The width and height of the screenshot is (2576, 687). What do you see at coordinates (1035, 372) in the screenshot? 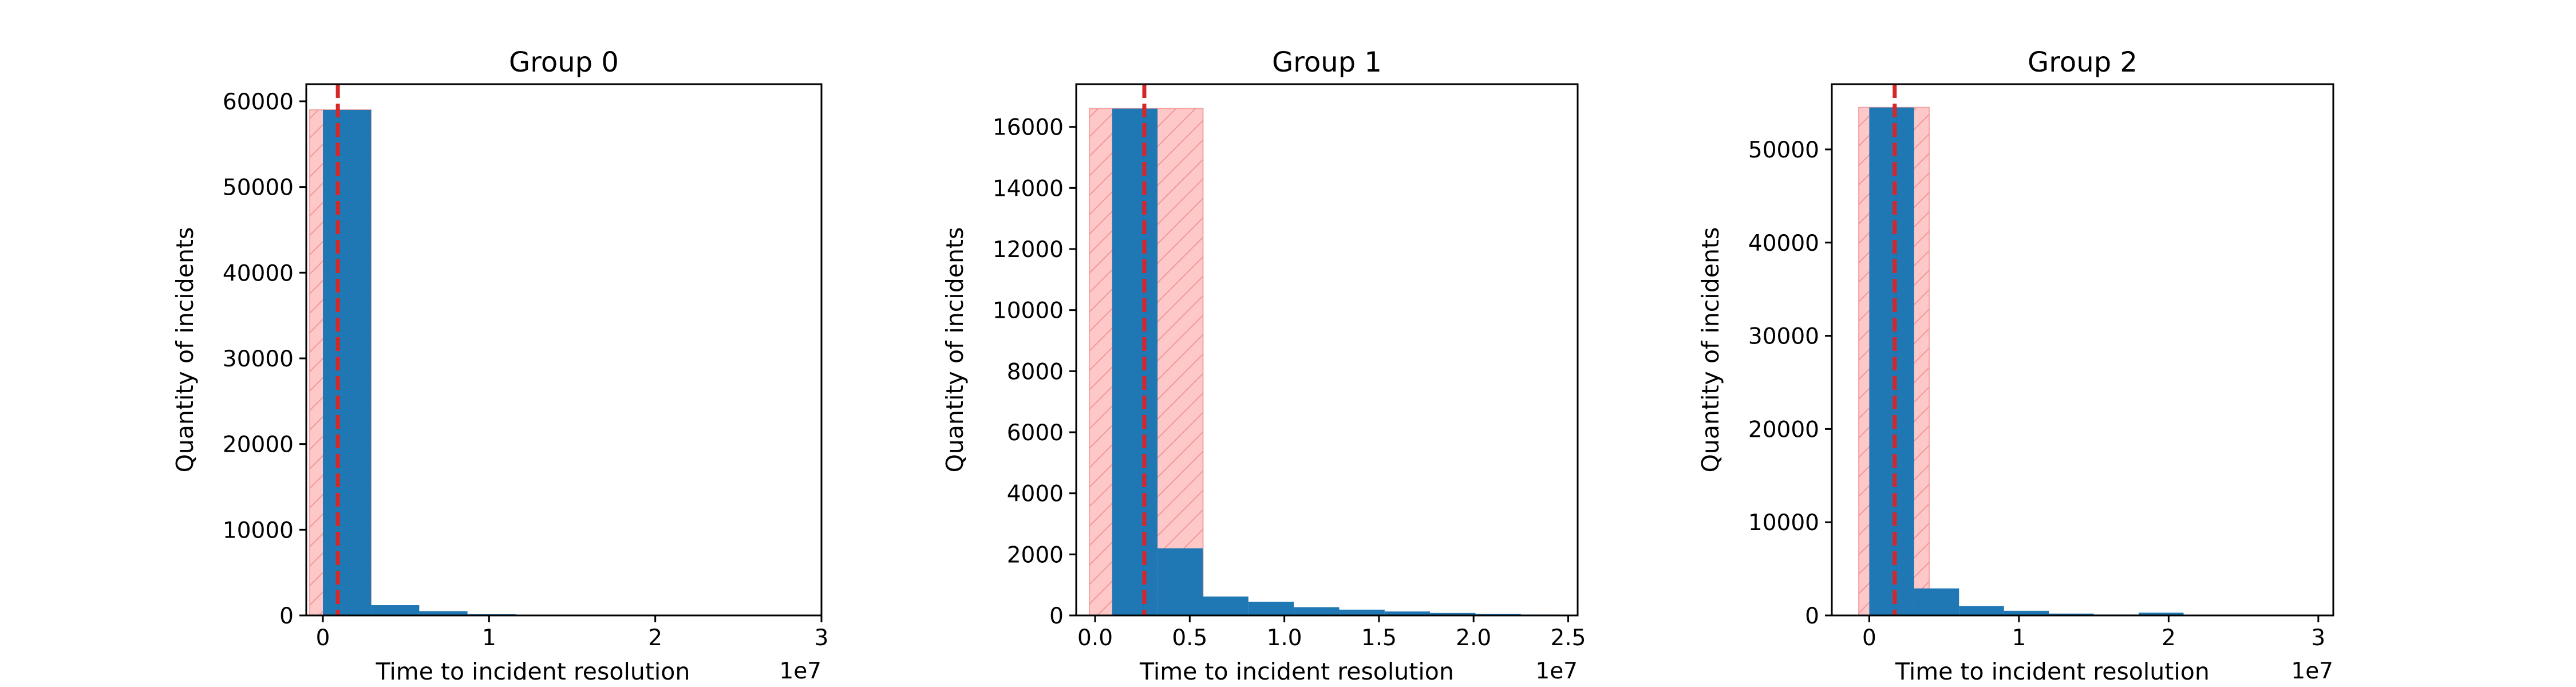
I see `y-tick-label: 8000` at bounding box center [1035, 372].